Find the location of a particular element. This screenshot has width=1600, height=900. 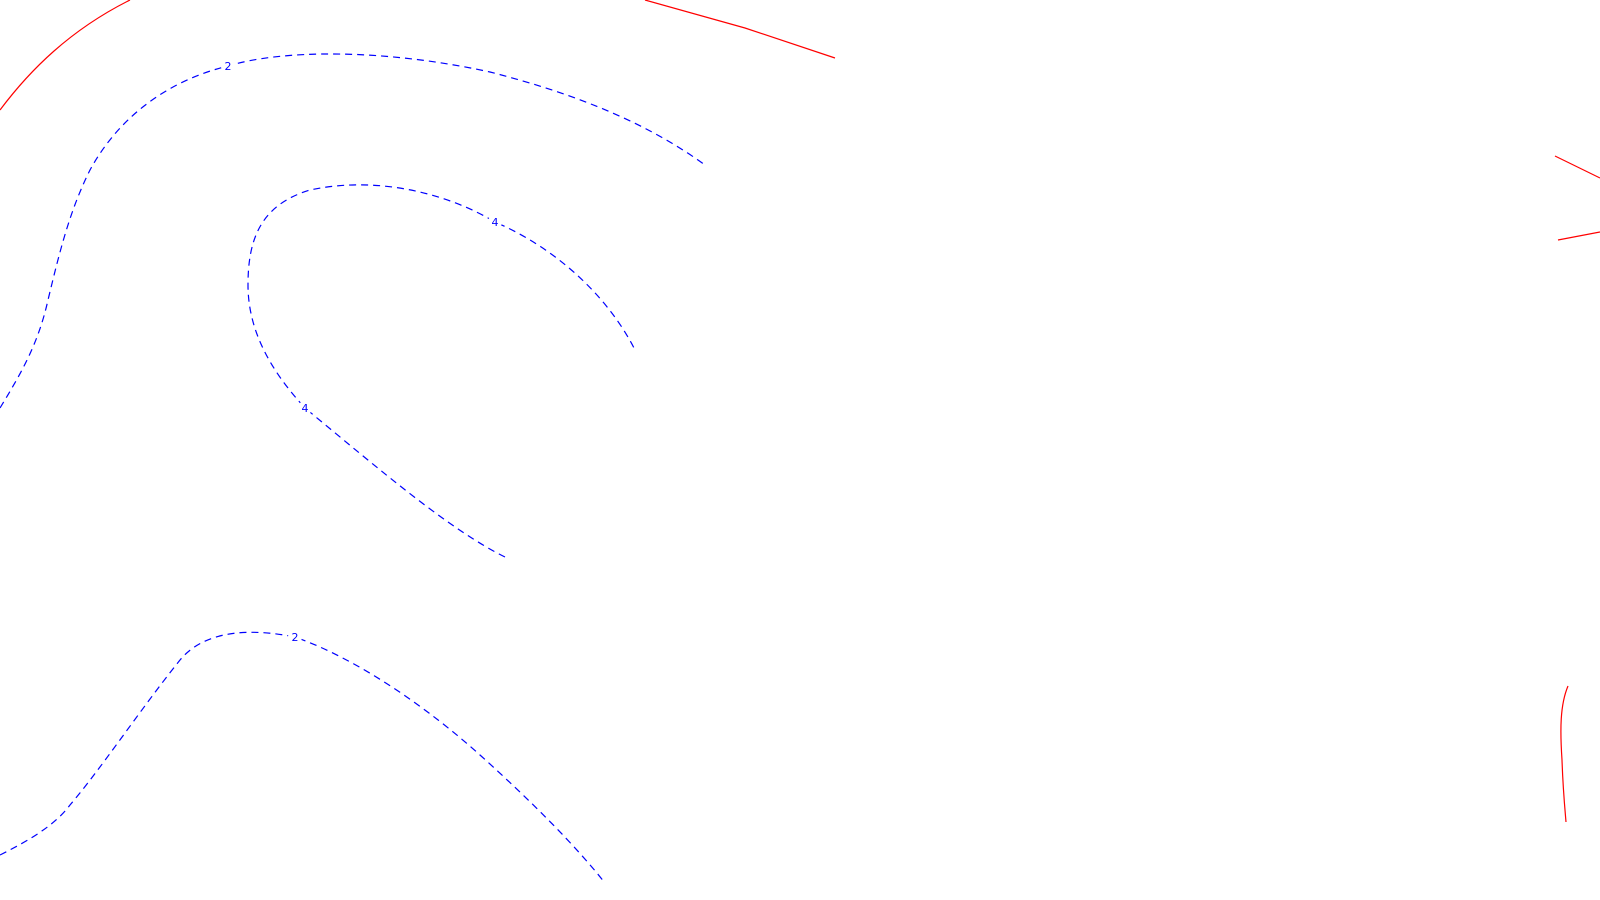

red-contour-right-middle is located at coordinates (1578, 236).